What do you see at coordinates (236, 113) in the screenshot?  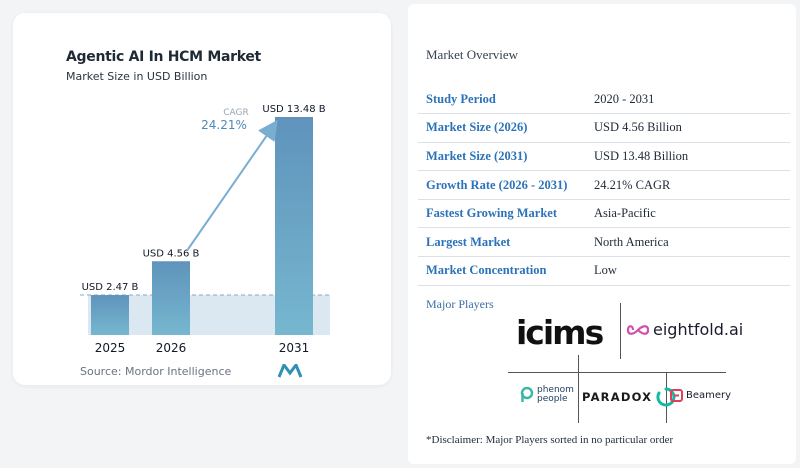 I see `cagr-label: CAGR` at bounding box center [236, 113].